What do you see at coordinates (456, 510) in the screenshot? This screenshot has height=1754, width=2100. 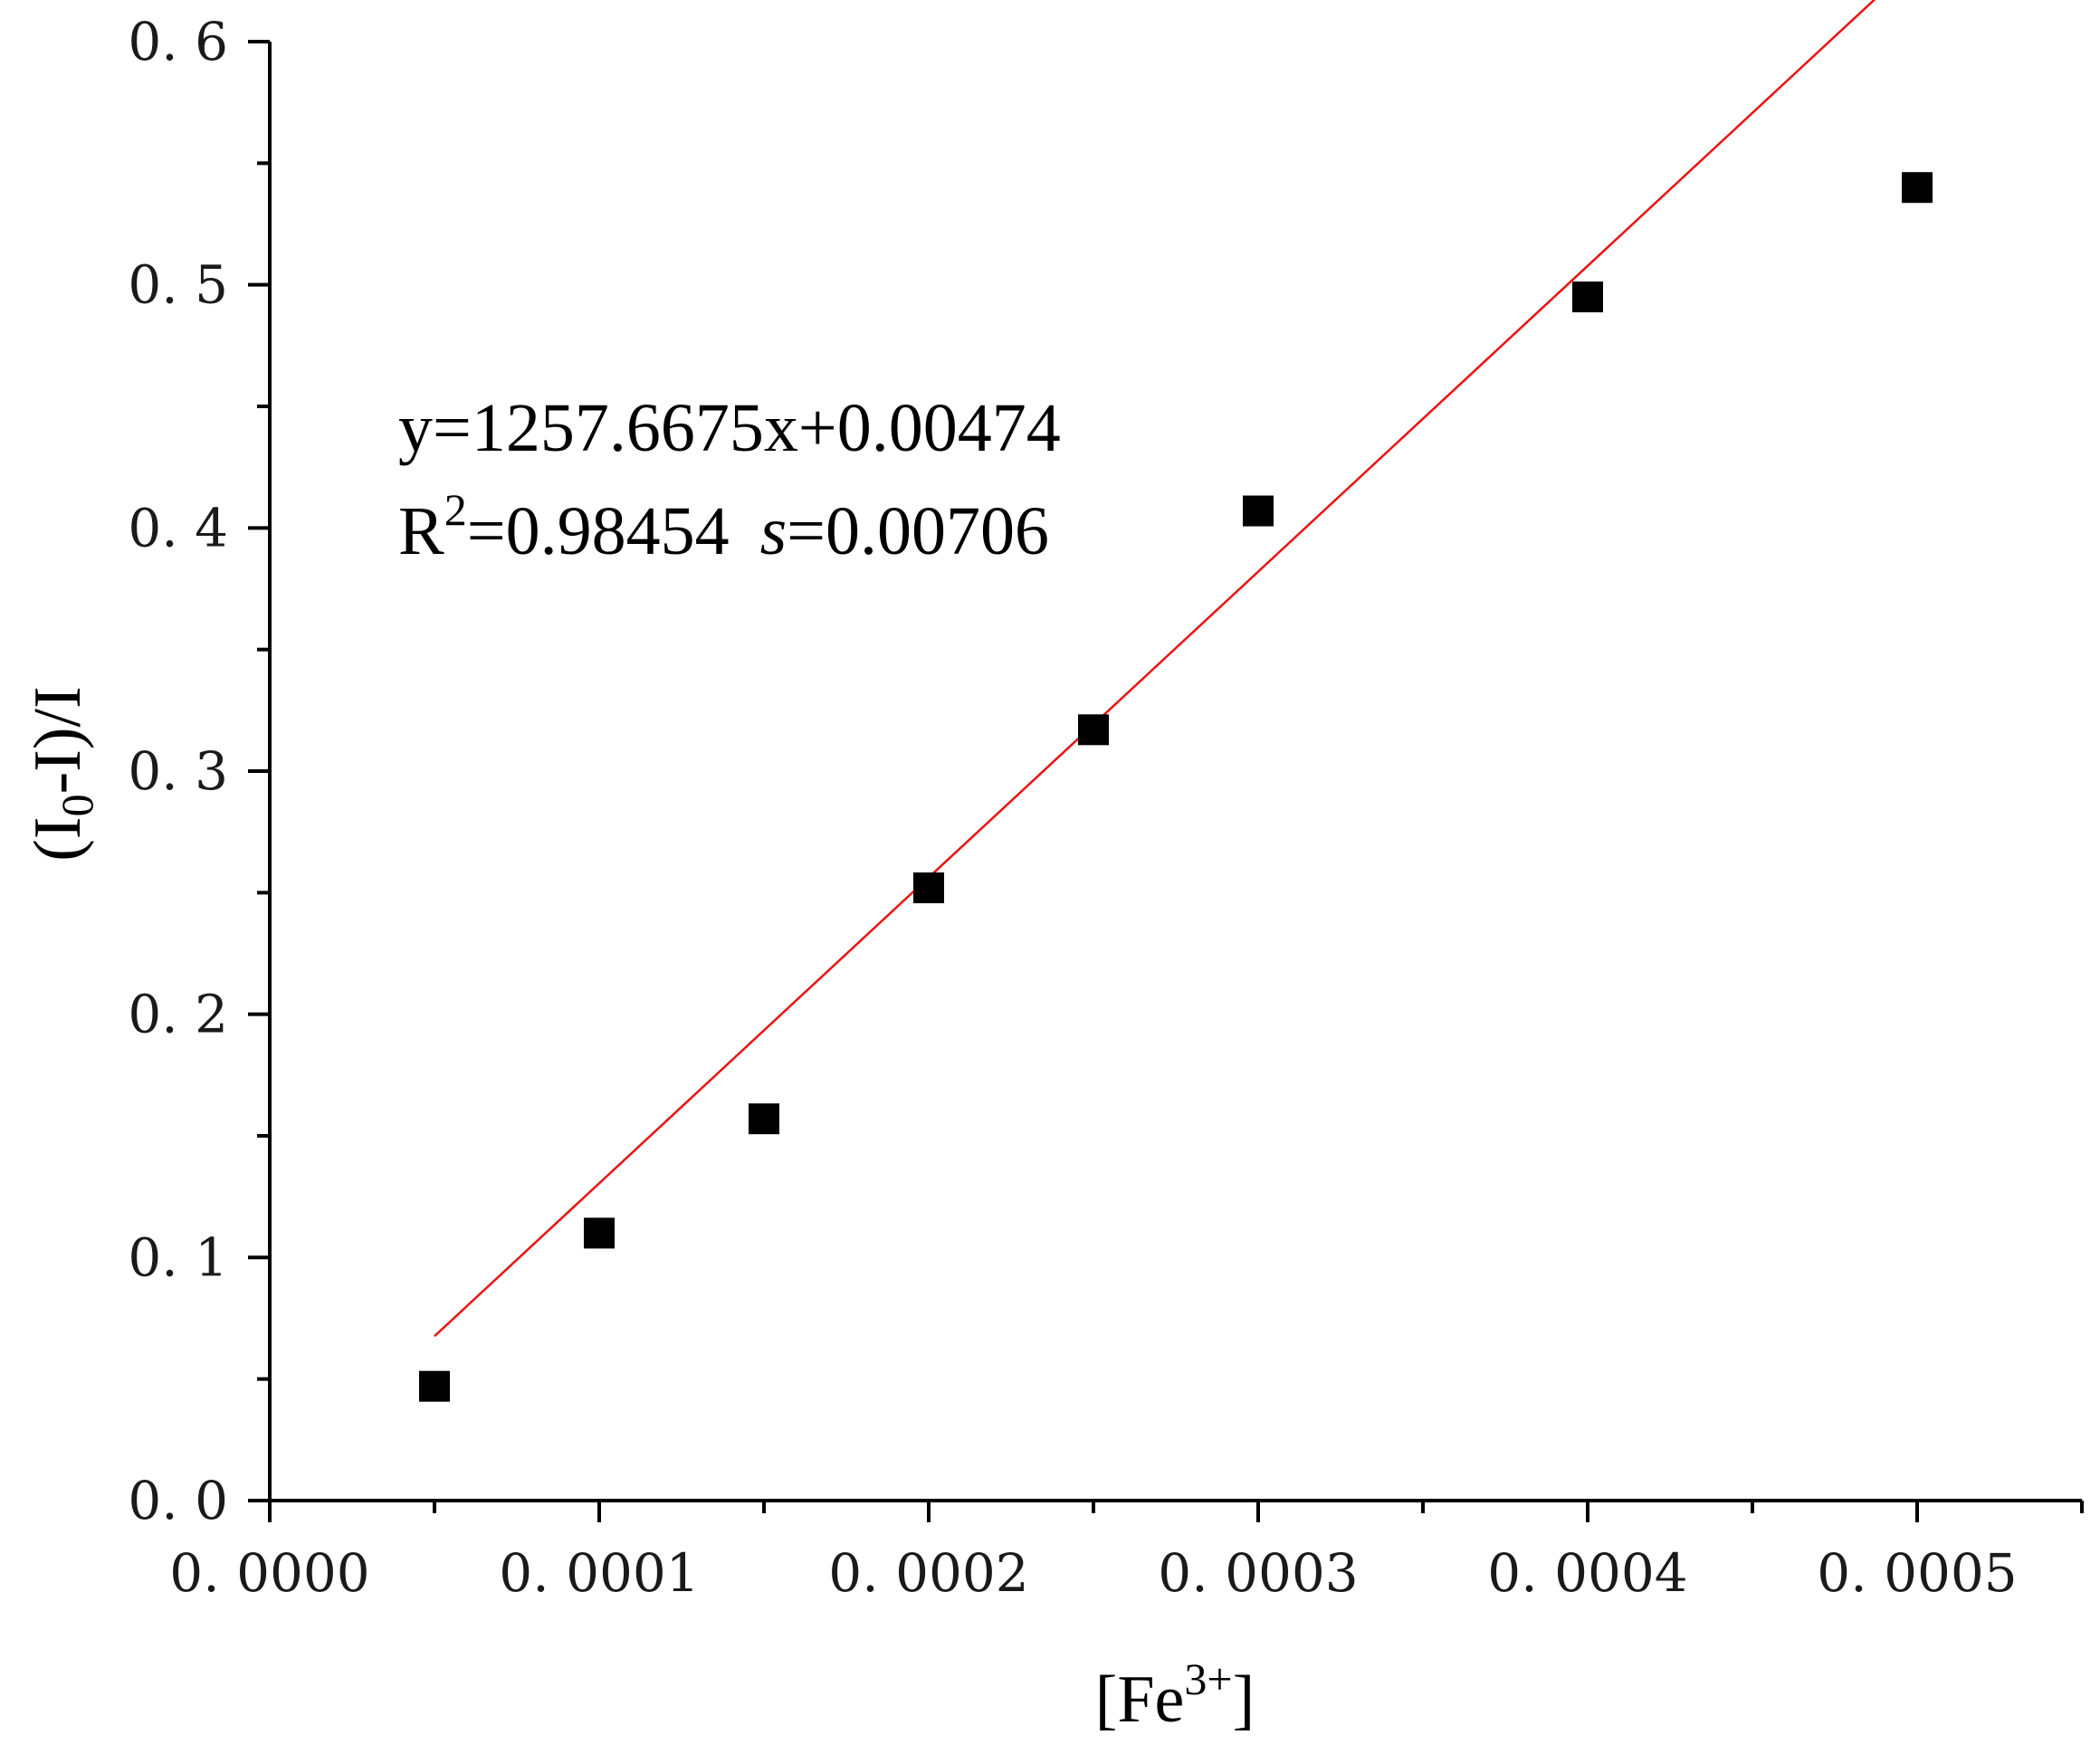 I see `r-squared-exponent: 2` at bounding box center [456, 510].